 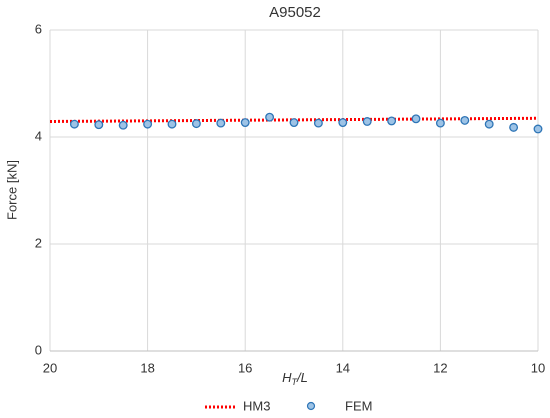 What do you see at coordinates (11, 190) in the screenshot?
I see `y-axis-label: Force [kN]` at bounding box center [11, 190].